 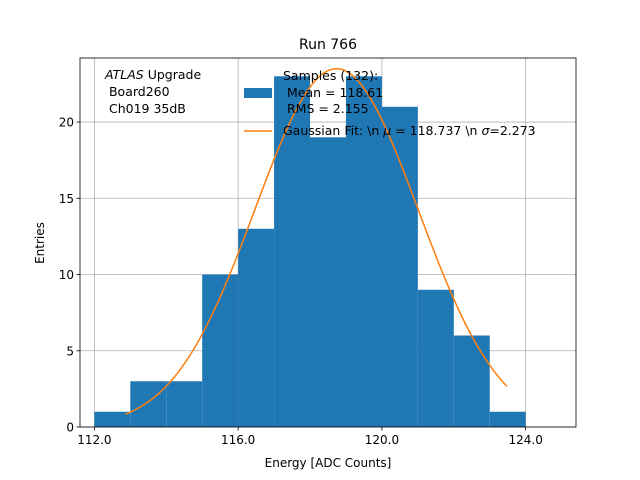 I want to click on x-tick-label: 124.0, so click(x=526, y=440).